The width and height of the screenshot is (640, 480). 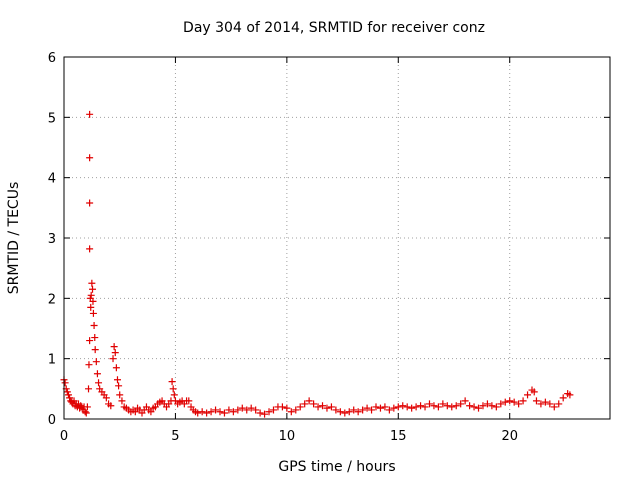 What do you see at coordinates (52, 299) in the screenshot?
I see `y-tick-label: 2` at bounding box center [52, 299].